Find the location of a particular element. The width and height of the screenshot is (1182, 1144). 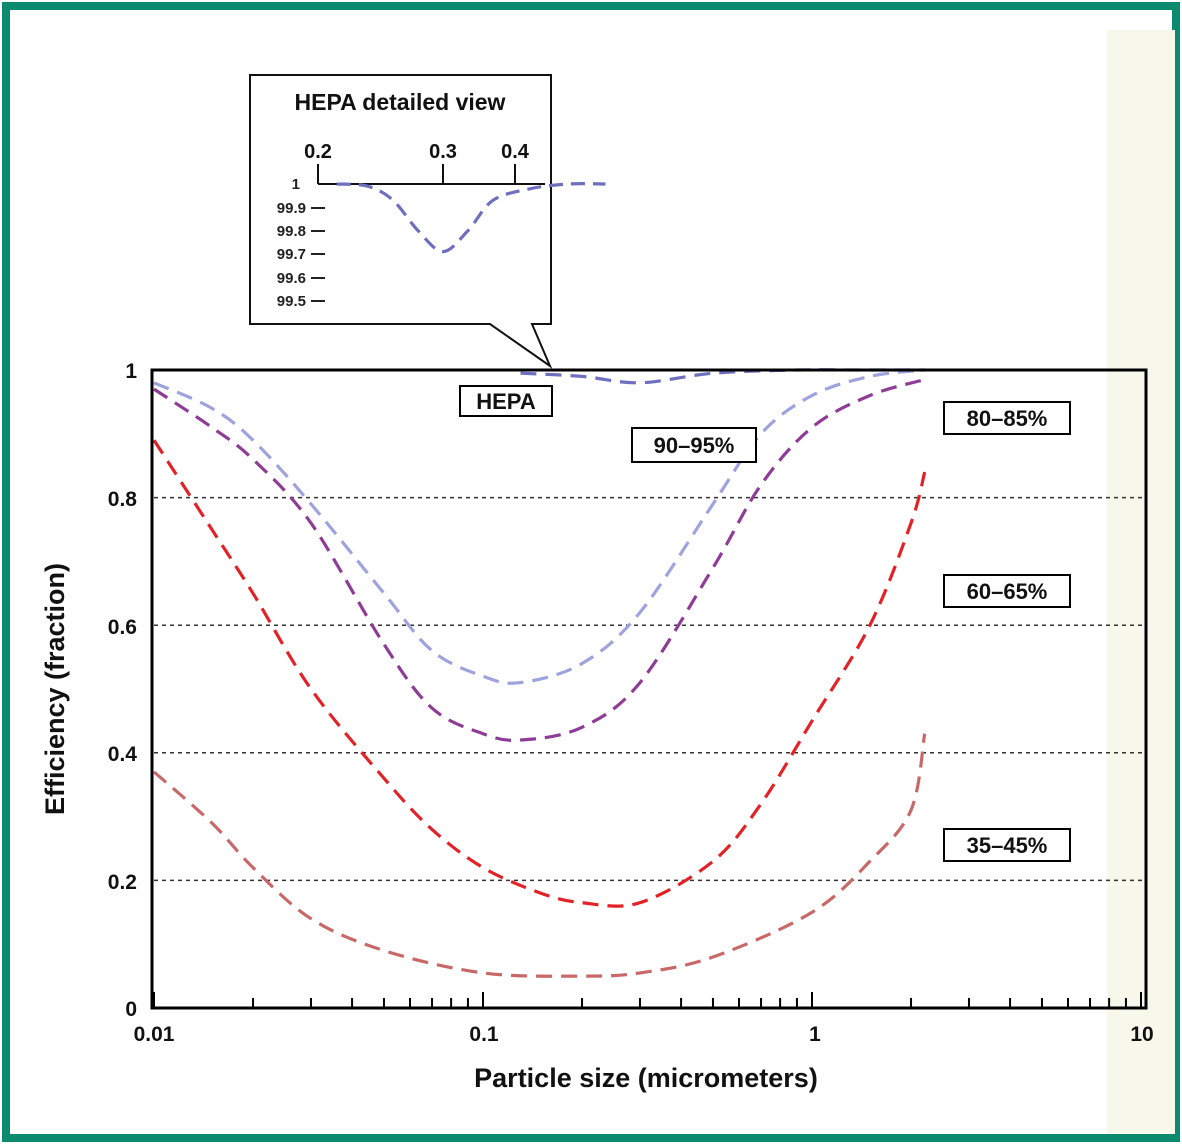

series-label-hepa: HEPA is located at coordinates (506, 401).